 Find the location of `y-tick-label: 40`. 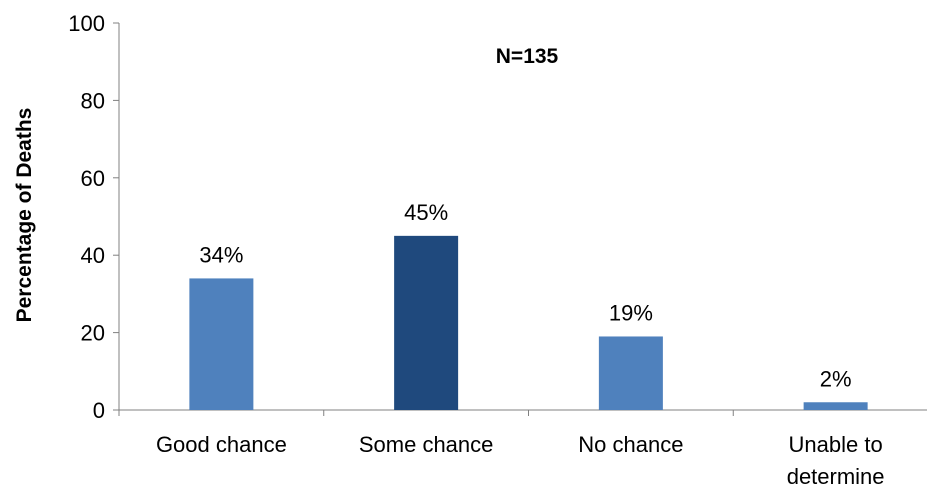

y-tick-label: 40 is located at coordinates (93, 255).